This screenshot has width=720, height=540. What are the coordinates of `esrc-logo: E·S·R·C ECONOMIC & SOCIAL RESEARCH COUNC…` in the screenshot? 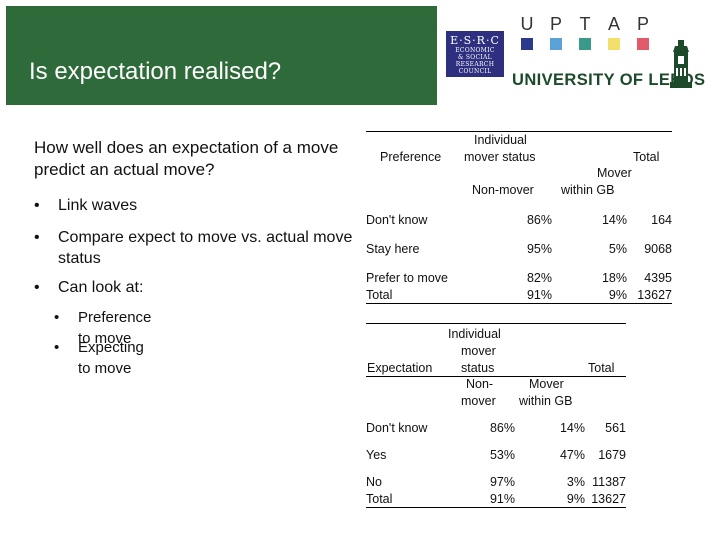 It's located at (475, 54).